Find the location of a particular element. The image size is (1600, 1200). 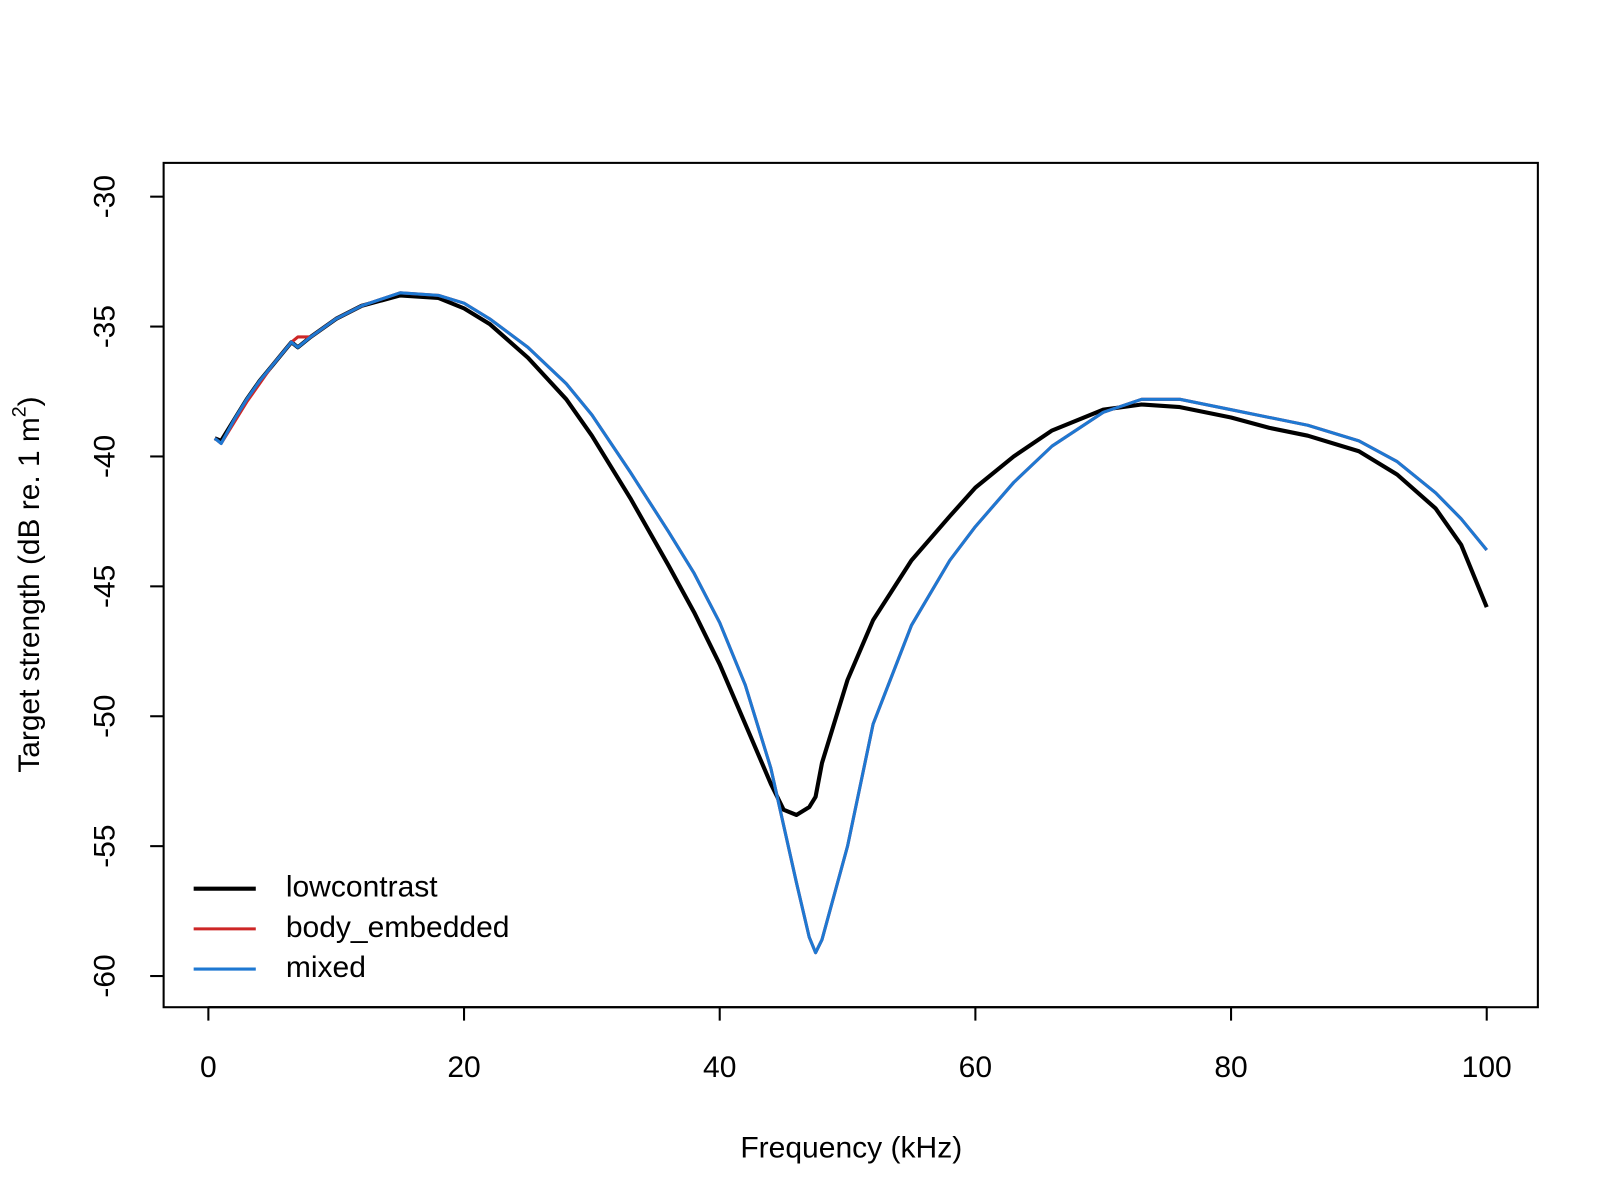

x-tick-label: 20 is located at coordinates (463, 1067).